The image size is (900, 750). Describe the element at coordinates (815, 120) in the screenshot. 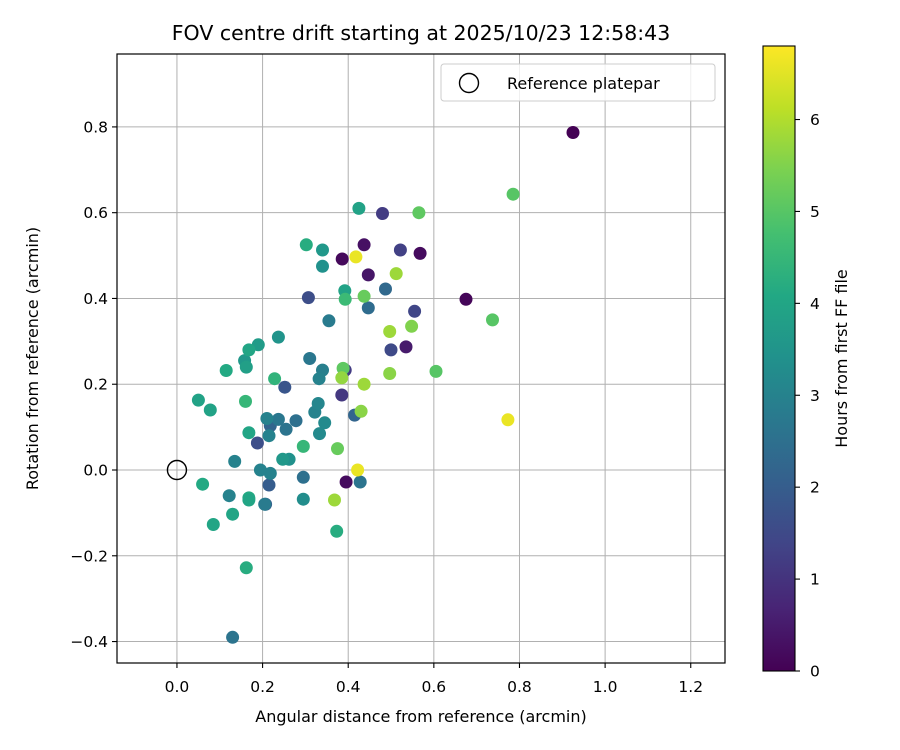

I see `colorbar-tick-label: 6` at that location.